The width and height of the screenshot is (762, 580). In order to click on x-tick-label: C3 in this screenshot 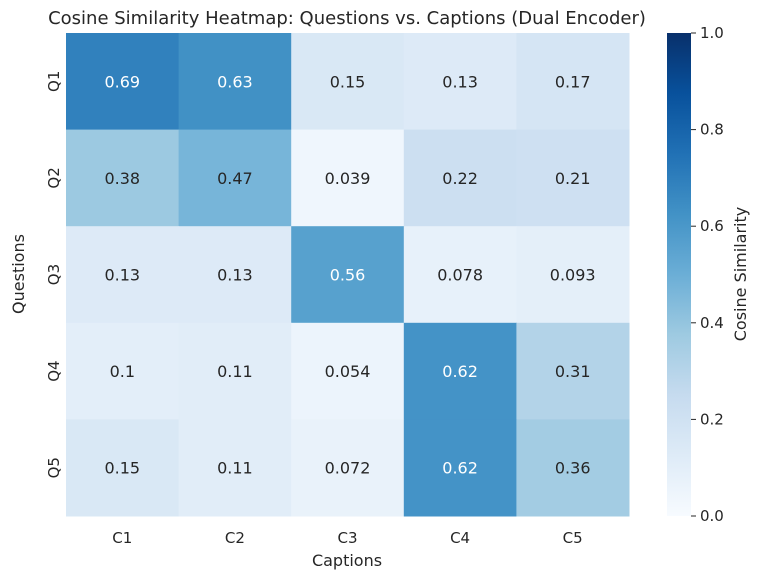, I will do `click(347, 538)`.